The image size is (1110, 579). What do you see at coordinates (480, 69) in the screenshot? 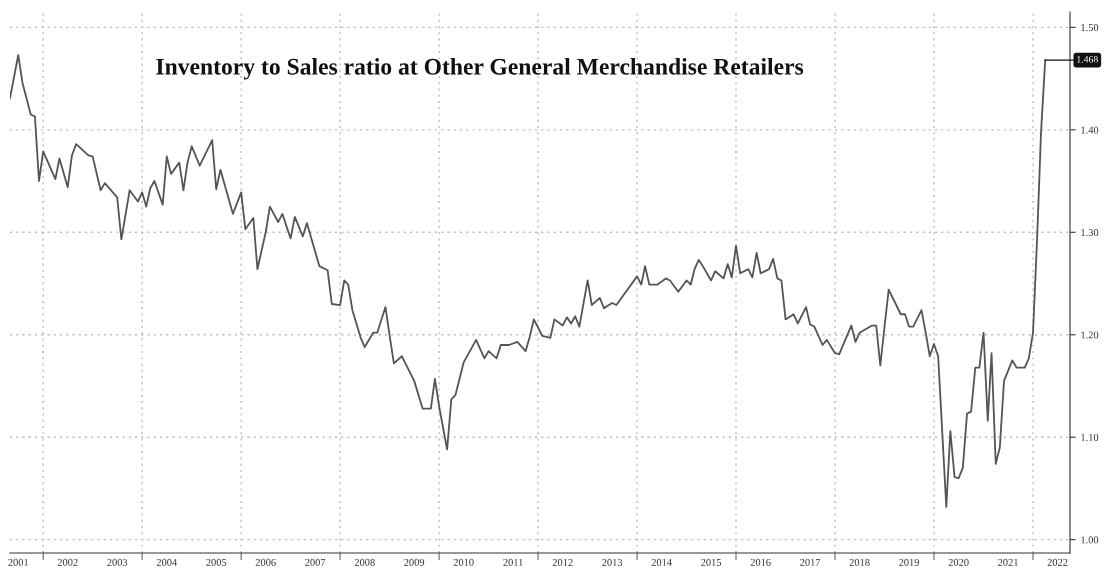
I see `text: Inventory to Sales ratio at Other General Merchandise Retailers` at bounding box center [480, 69].